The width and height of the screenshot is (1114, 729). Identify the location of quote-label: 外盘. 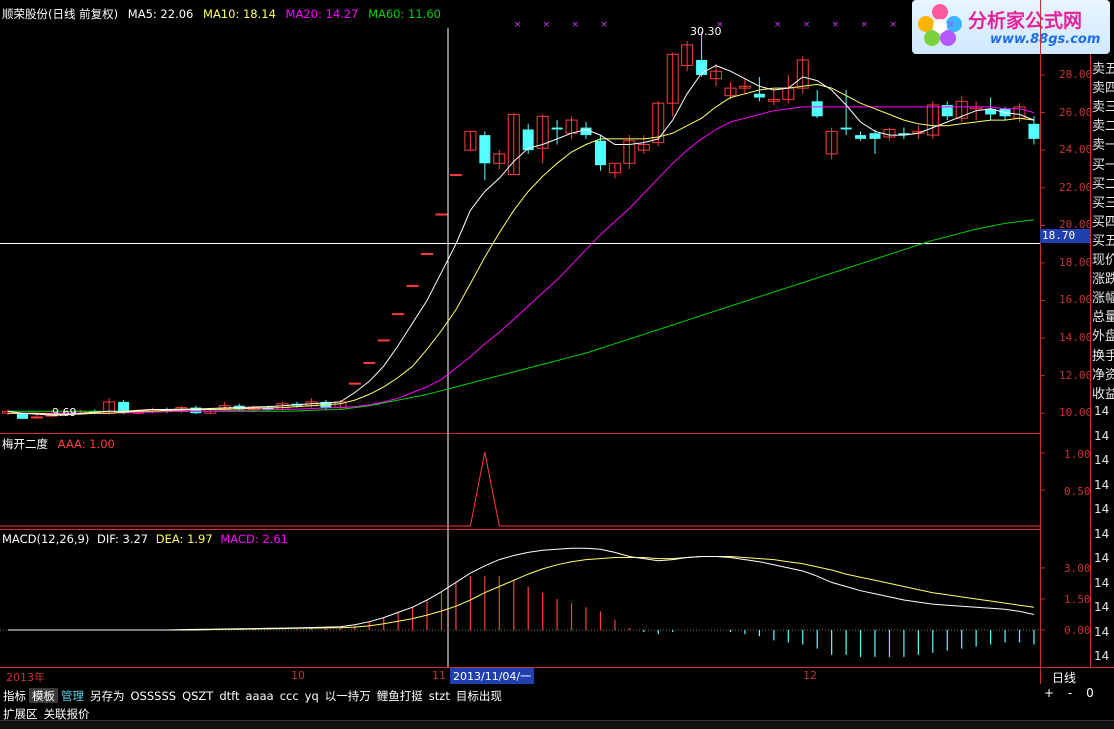
(1103, 337).